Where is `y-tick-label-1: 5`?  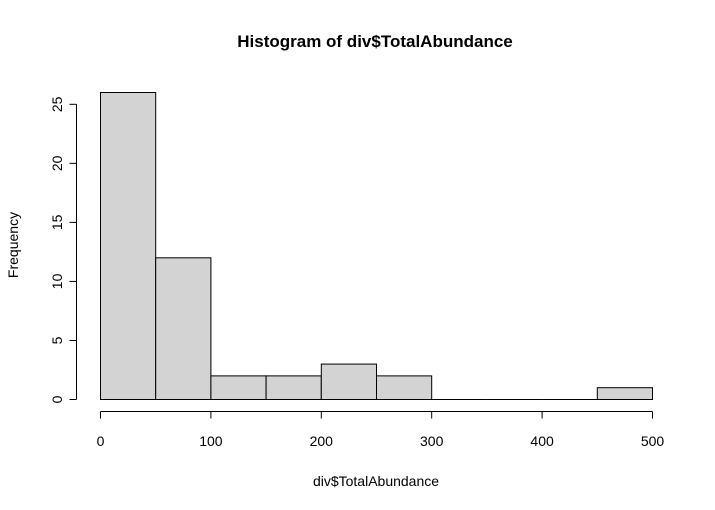 y-tick-label-1: 5 is located at coordinates (57, 340).